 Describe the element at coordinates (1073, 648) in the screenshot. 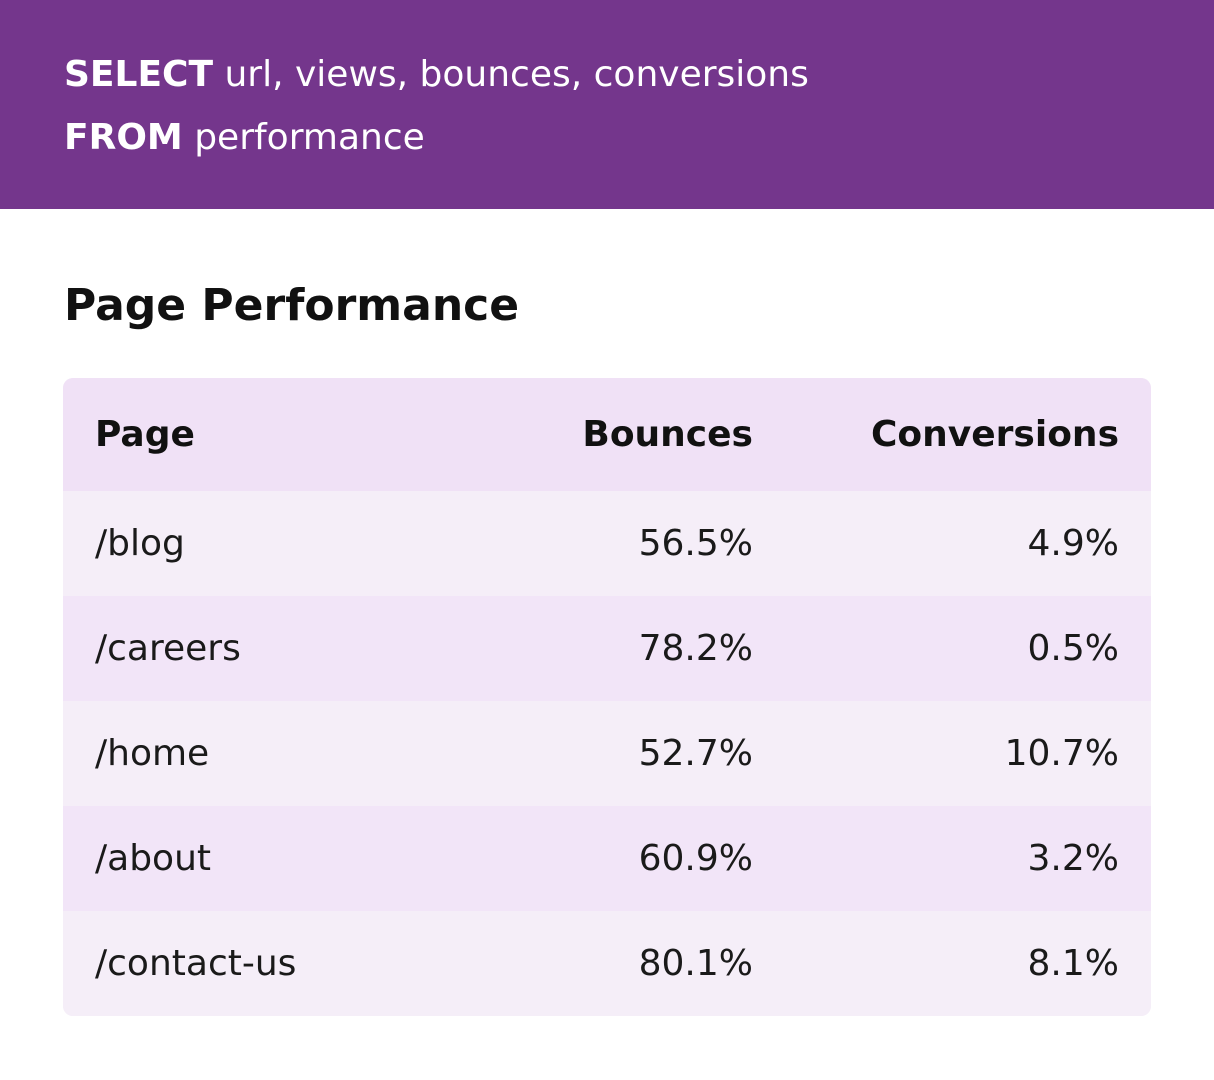

I see `conversions-cell: 0.5%` at that location.